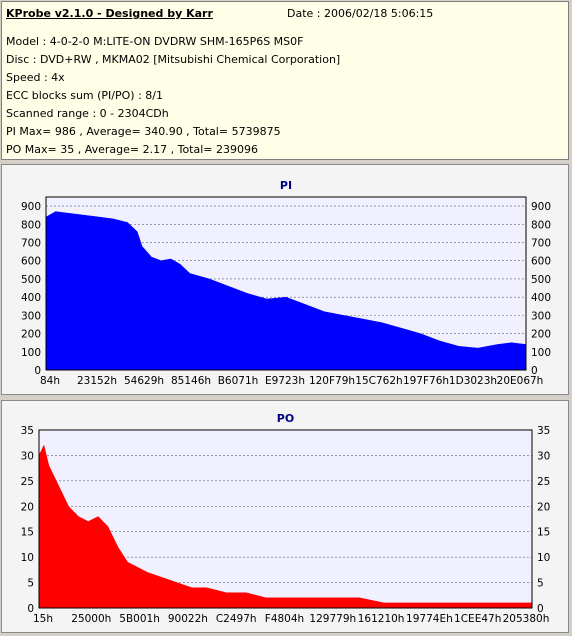 The width and height of the screenshot is (572, 636). I want to click on pi-xtick-label: 84h, so click(50, 381).